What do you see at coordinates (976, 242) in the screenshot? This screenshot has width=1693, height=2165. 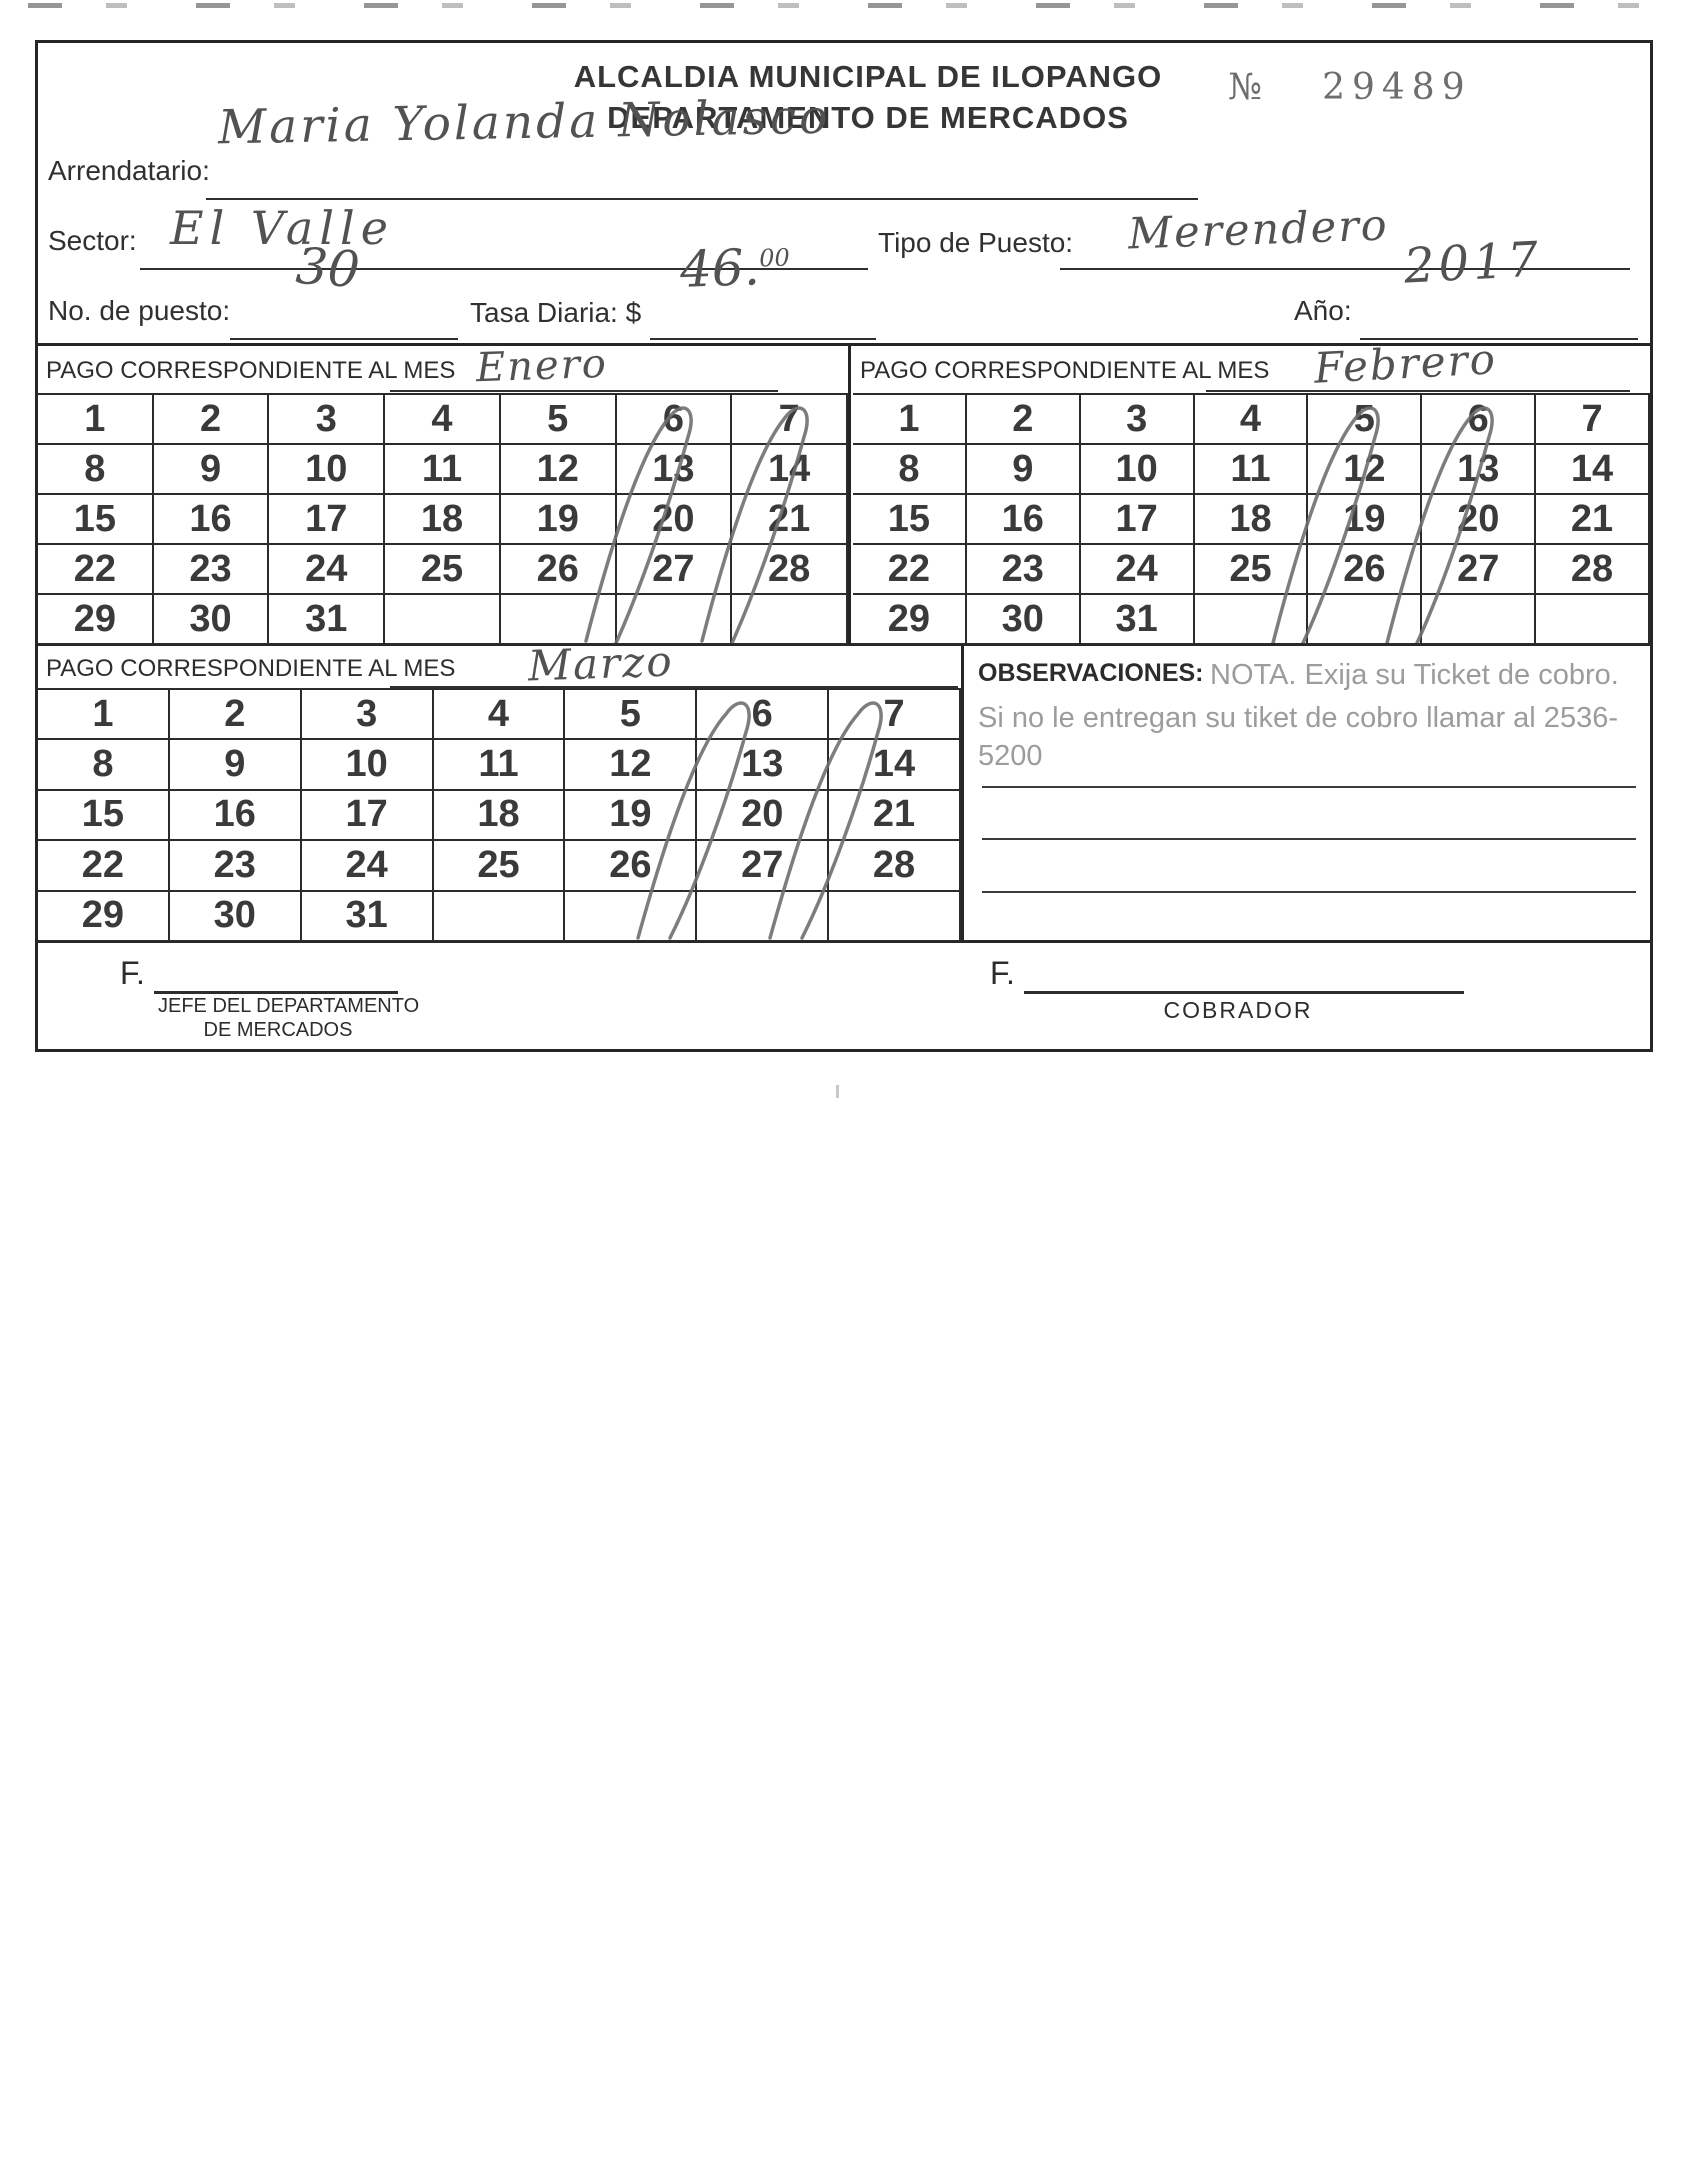 I see `tipo-puesto-label: Tipo de Puesto:` at bounding box center [976, 242].